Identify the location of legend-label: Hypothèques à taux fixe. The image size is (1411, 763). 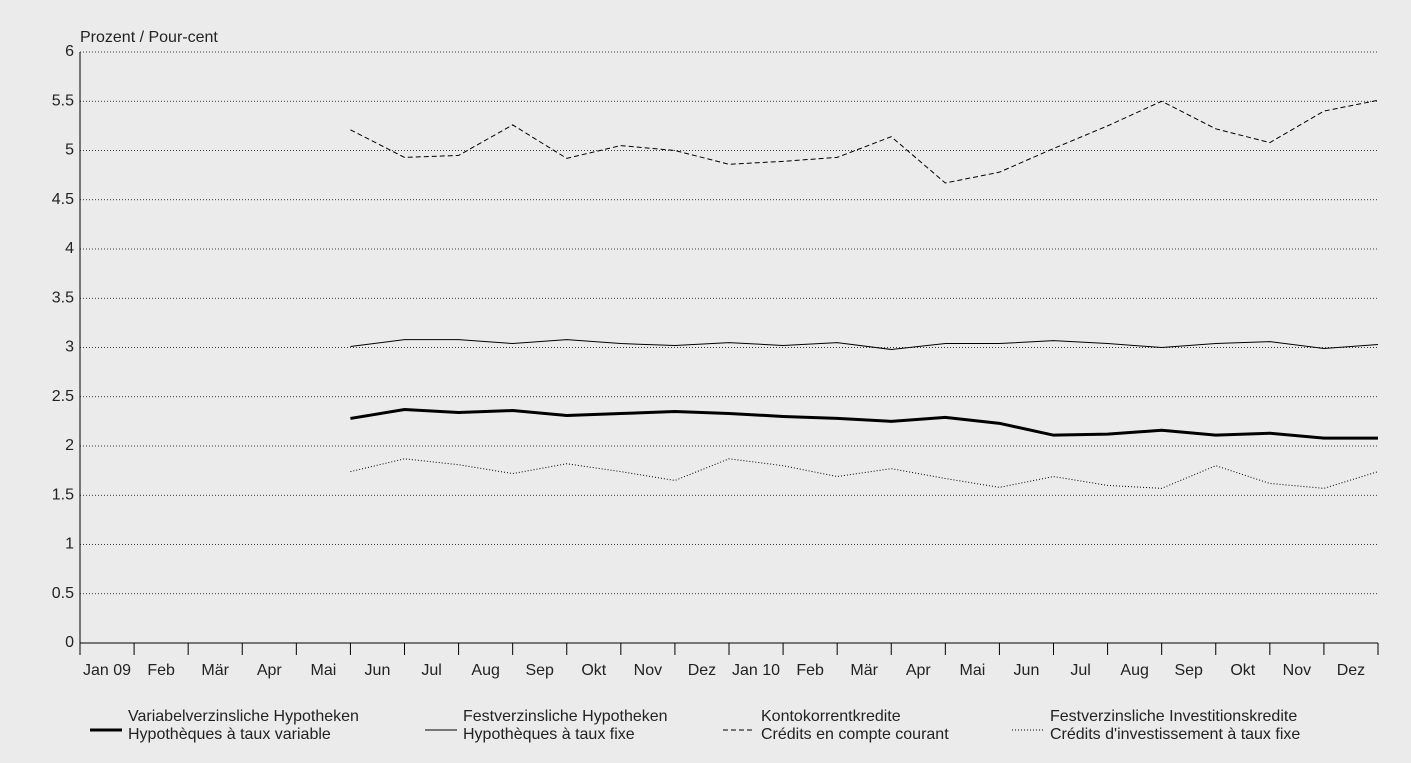
(549, 734).